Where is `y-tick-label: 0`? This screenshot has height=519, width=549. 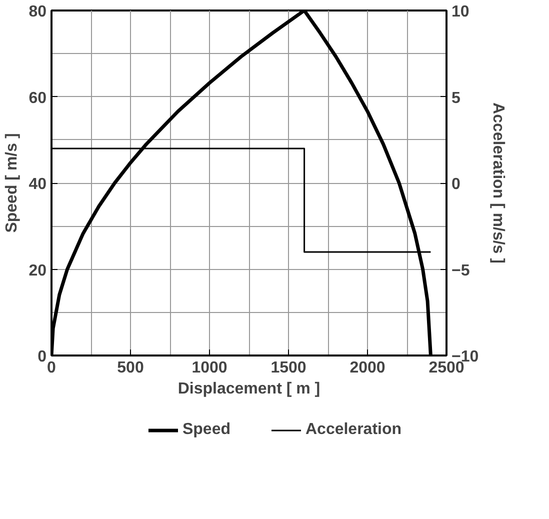
y-tick-label: 0 is located at coordinates (42, 357).